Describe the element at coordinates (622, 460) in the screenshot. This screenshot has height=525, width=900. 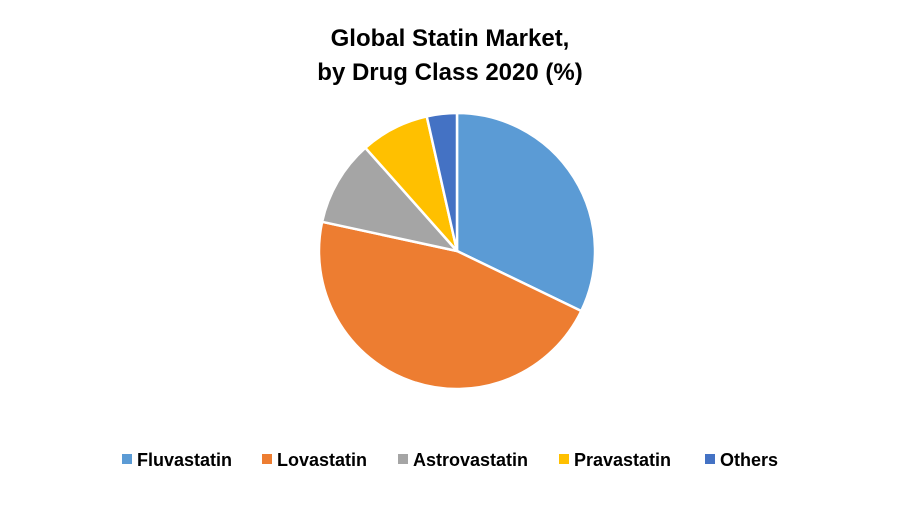
I see `legend-label: Pravastatin` at that location.